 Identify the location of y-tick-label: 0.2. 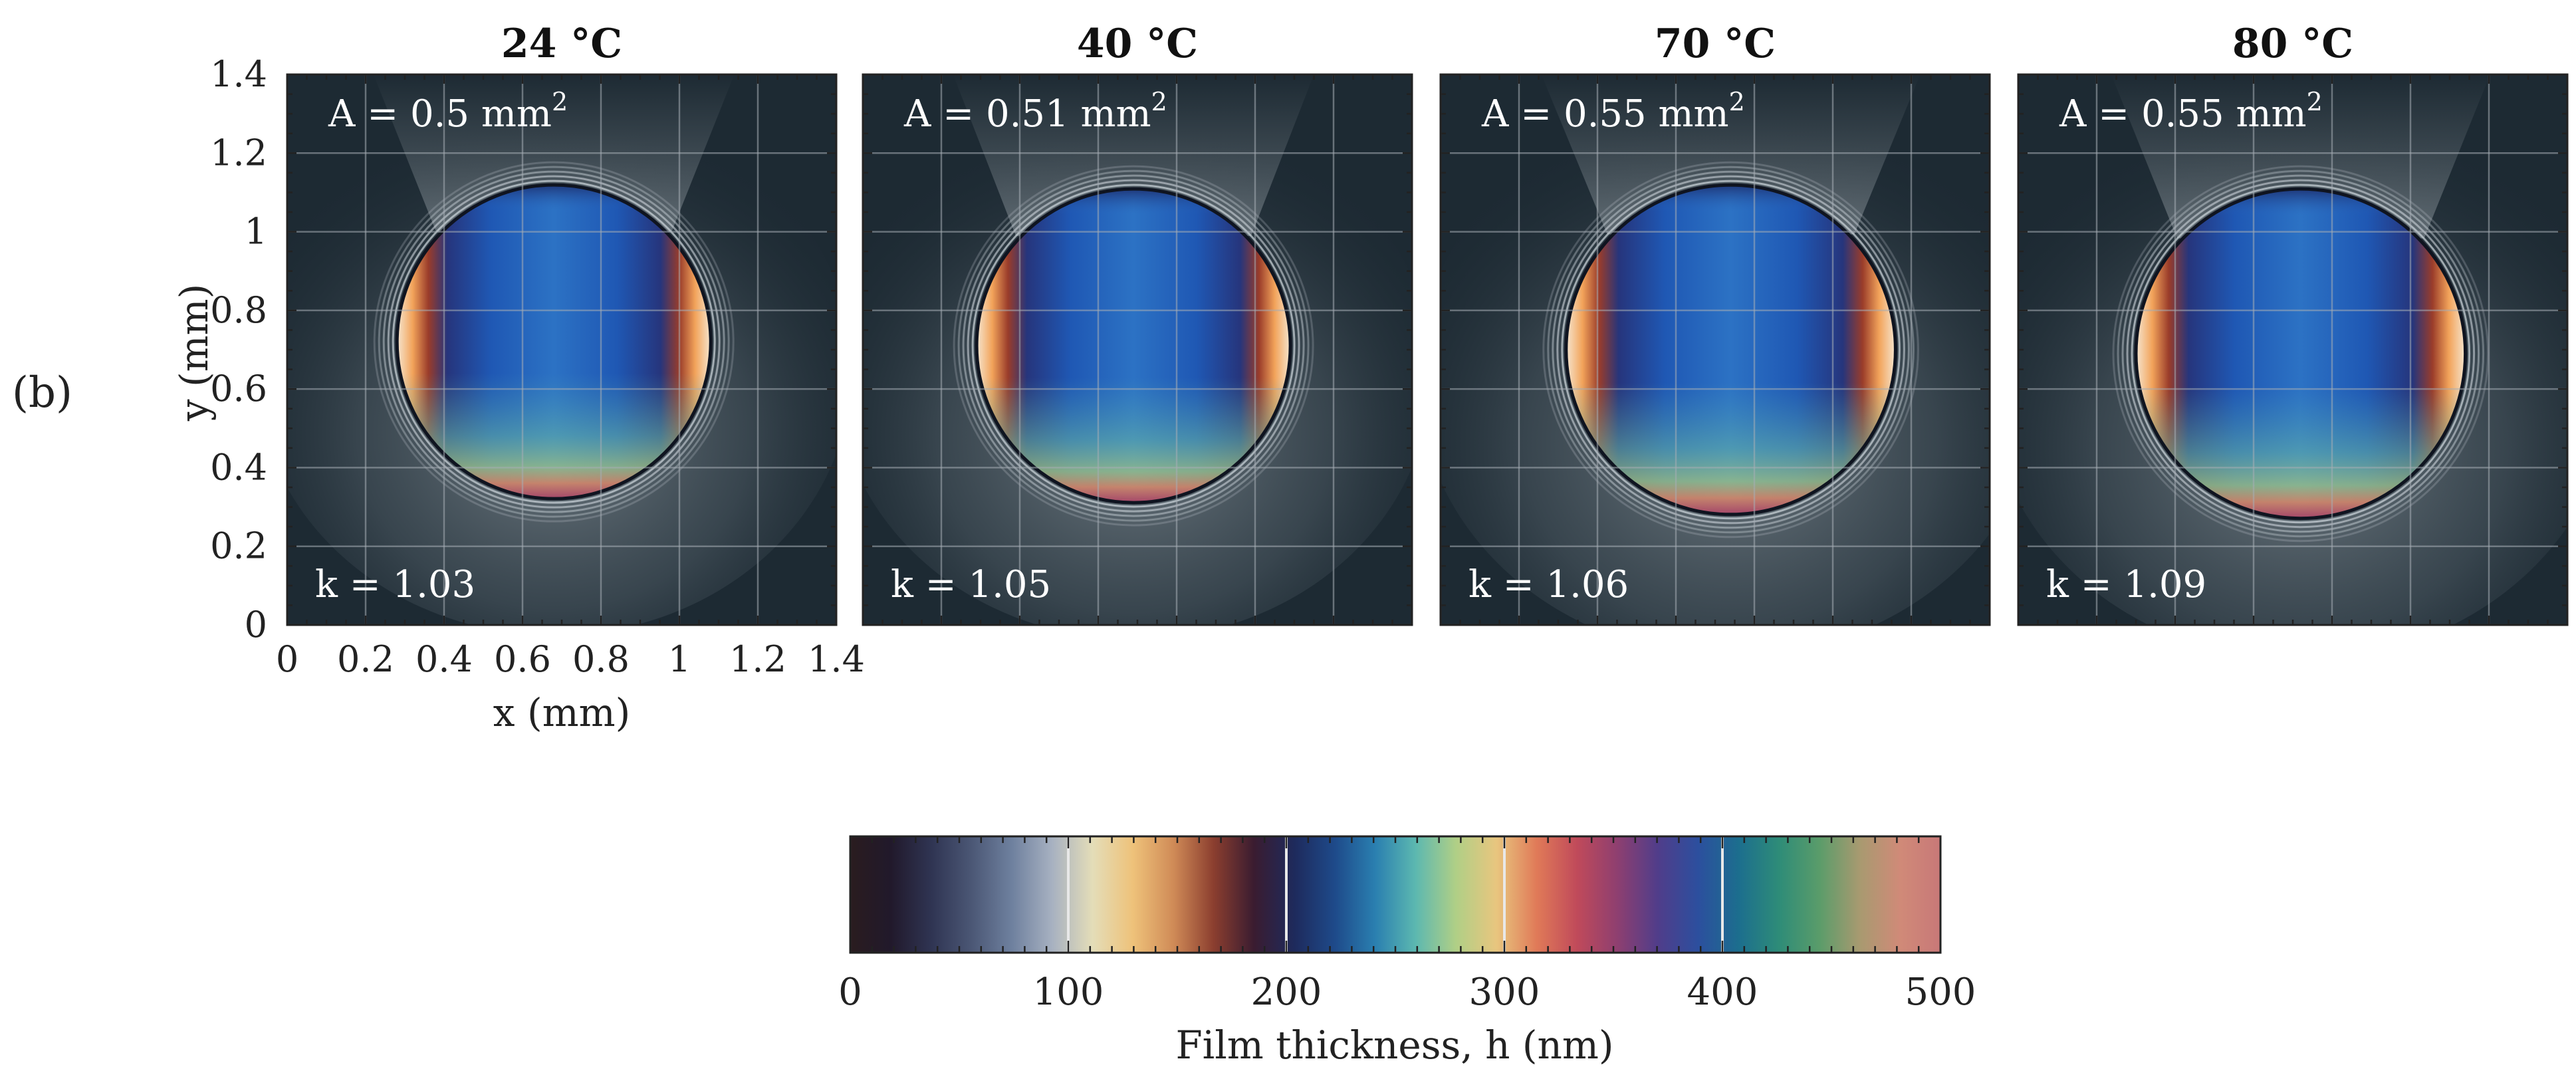
(238, 546).